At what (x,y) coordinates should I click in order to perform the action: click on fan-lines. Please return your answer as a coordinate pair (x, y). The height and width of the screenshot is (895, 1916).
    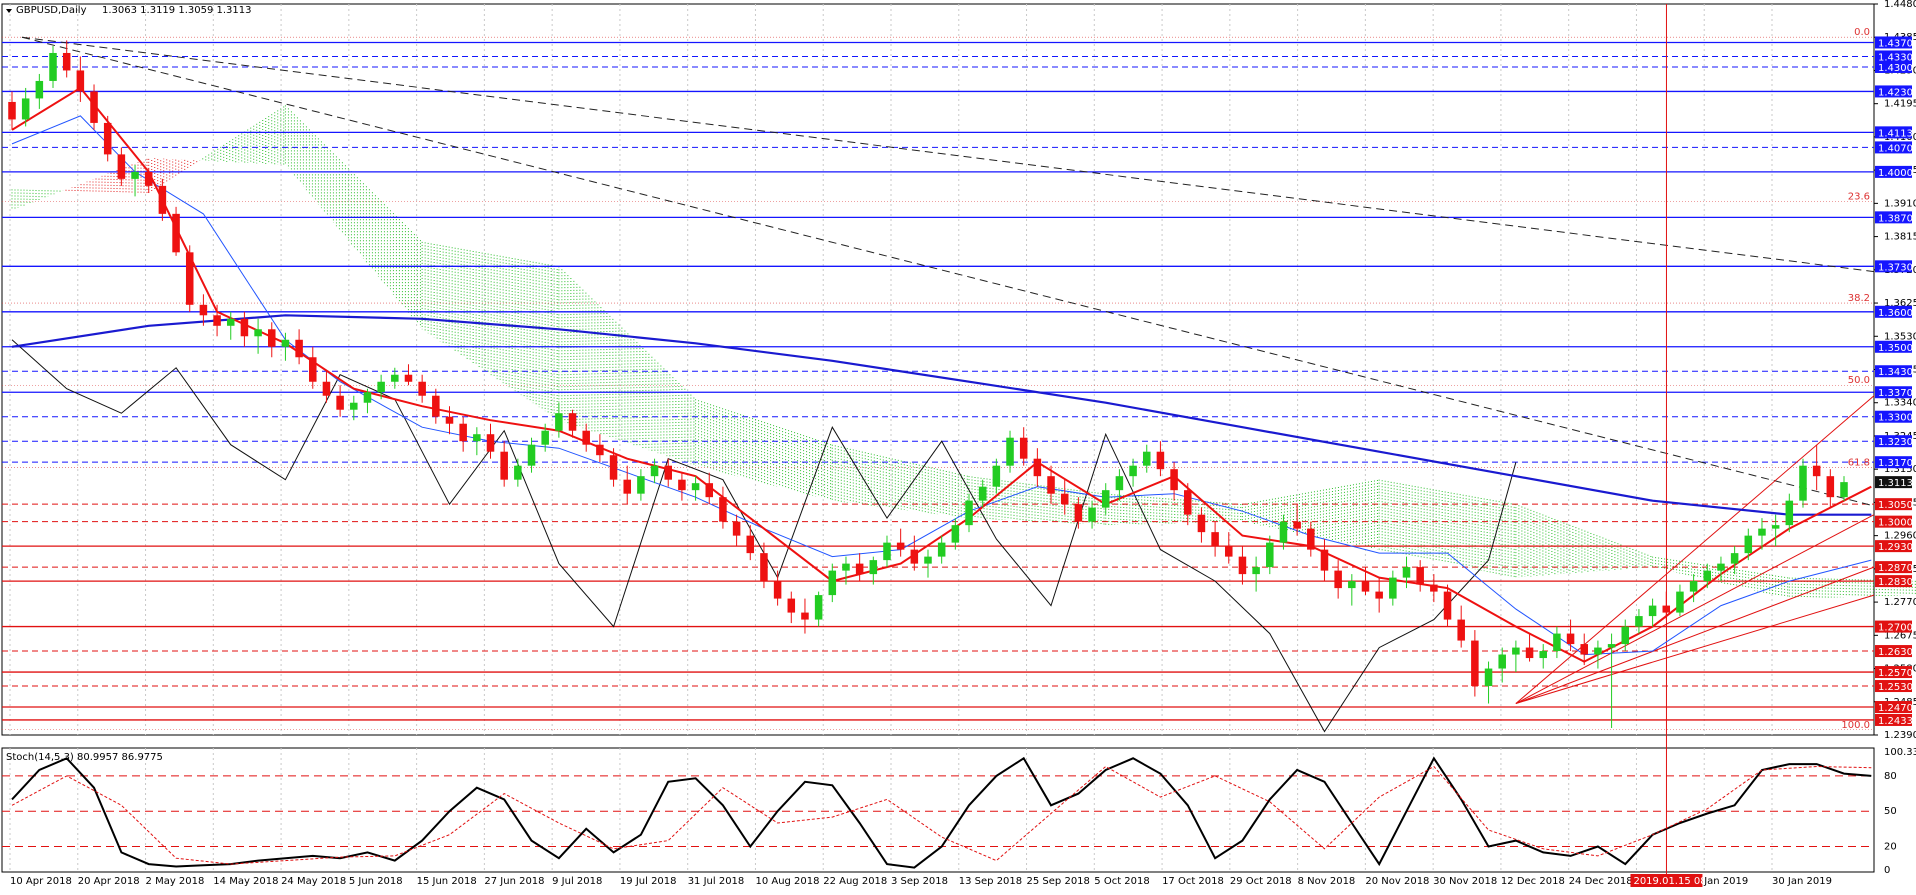
    Looking at the image, I should click on (1695, 550).